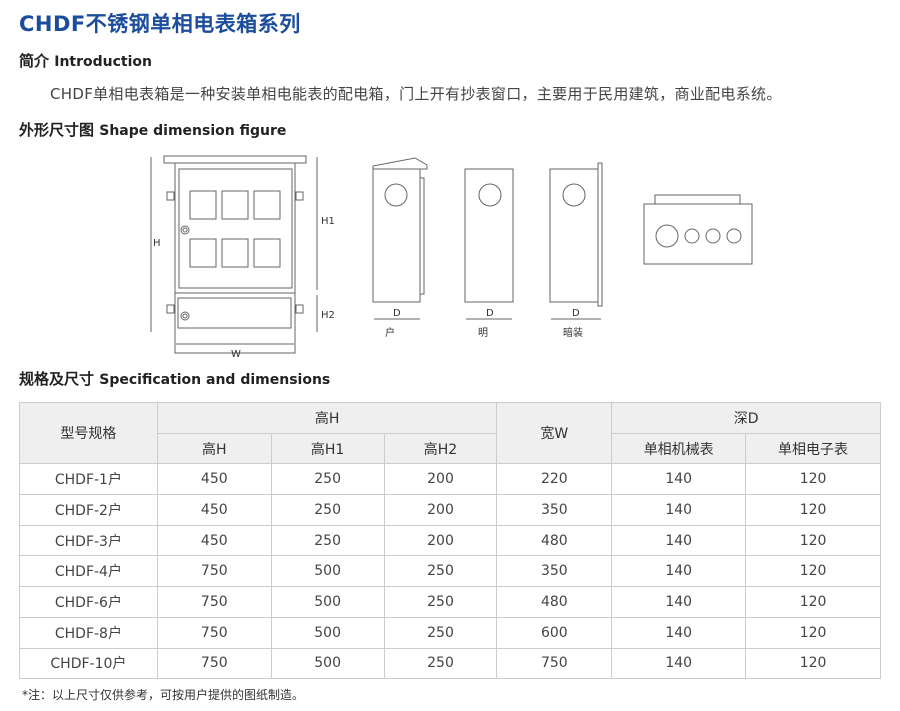  I want to click on side-view-outdoor, so click(400, 238).